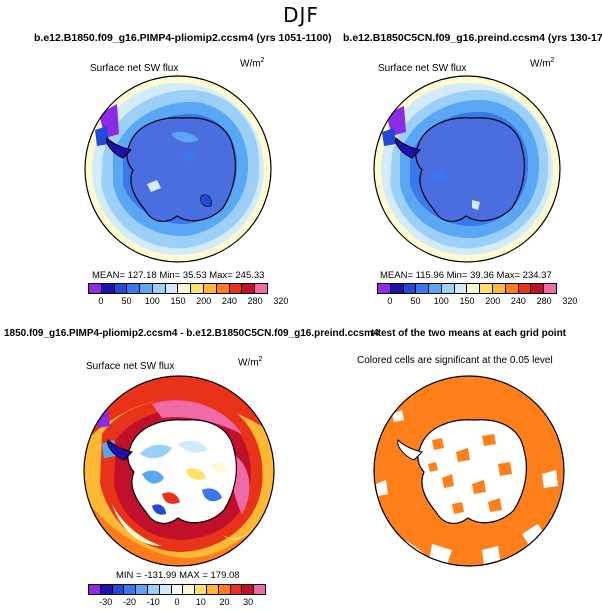 The width and height of the screenshot is (602, 610). What do you see at coordinates (179, 471) in the screenshot?
I see `panel3-map` at bounding box center [179, 471].